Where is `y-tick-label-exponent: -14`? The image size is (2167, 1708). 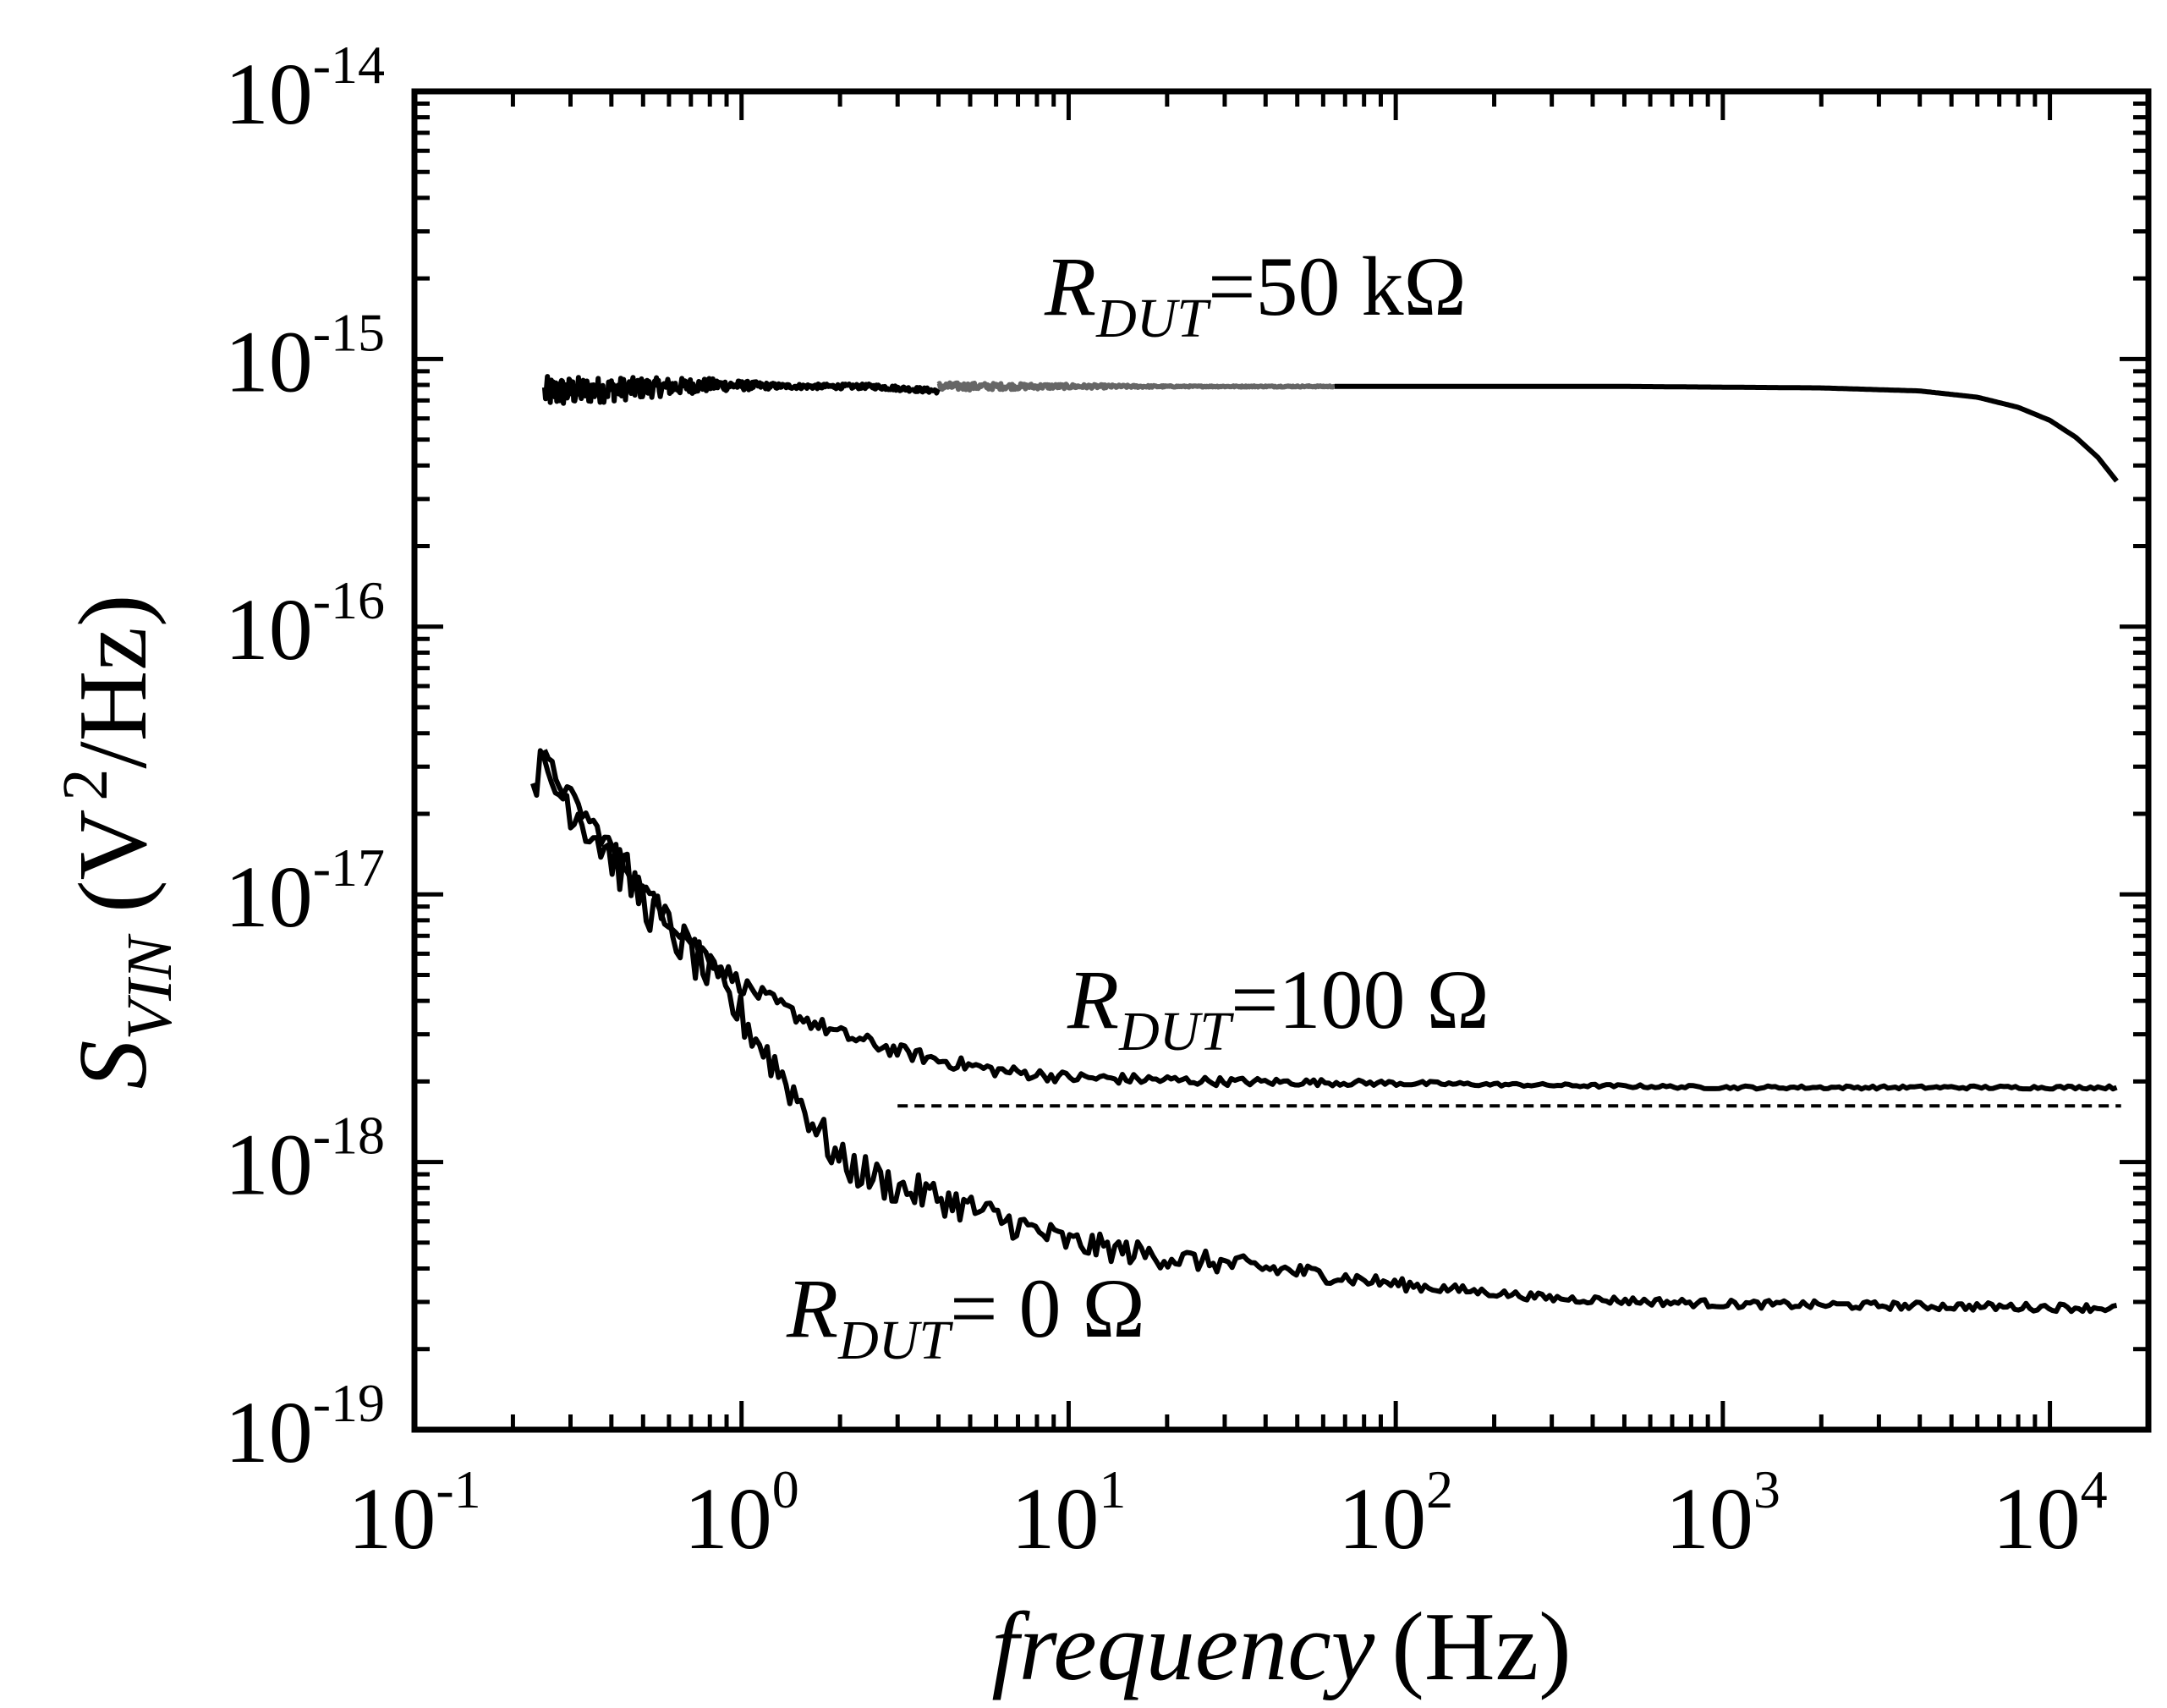
y-tick-label-exponent: -14 is located at coordinates (349, 65).